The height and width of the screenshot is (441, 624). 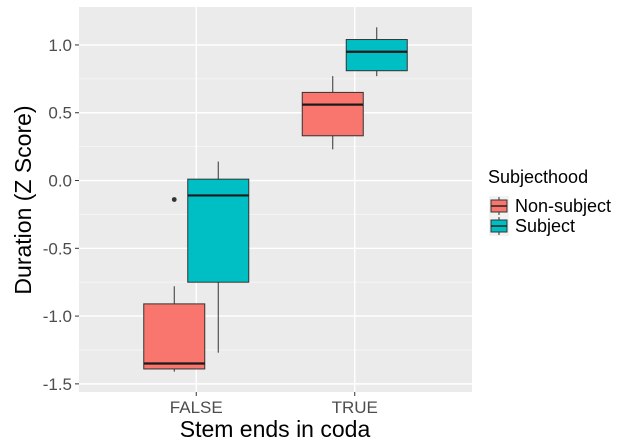 What do you see at coordinates (60, 113) in the screenshot?
I see `y-tick-label: 0.5` at bounding box center [60, 113].